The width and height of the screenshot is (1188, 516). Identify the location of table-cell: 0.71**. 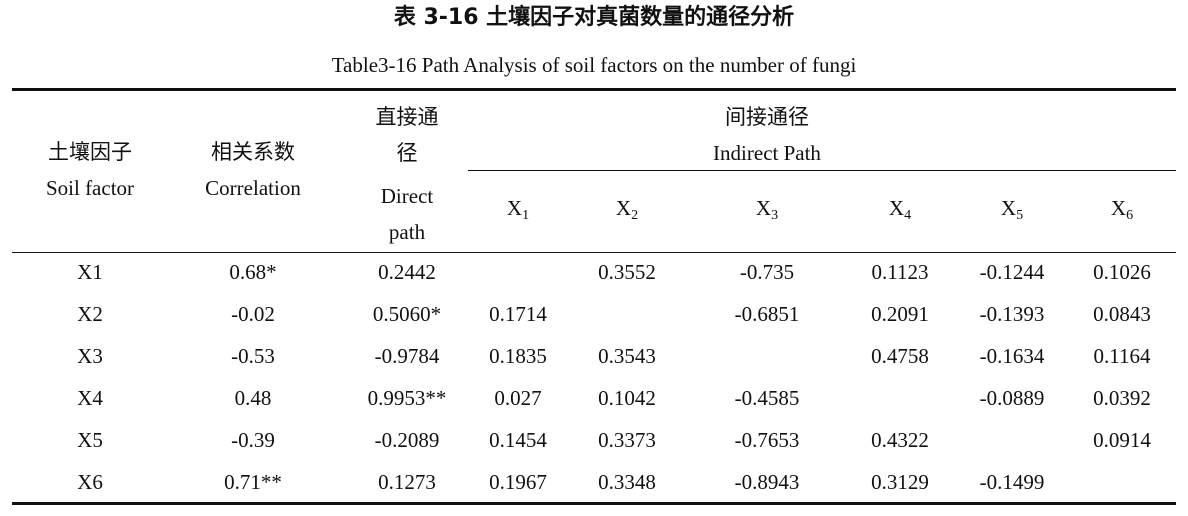
(253, 482).